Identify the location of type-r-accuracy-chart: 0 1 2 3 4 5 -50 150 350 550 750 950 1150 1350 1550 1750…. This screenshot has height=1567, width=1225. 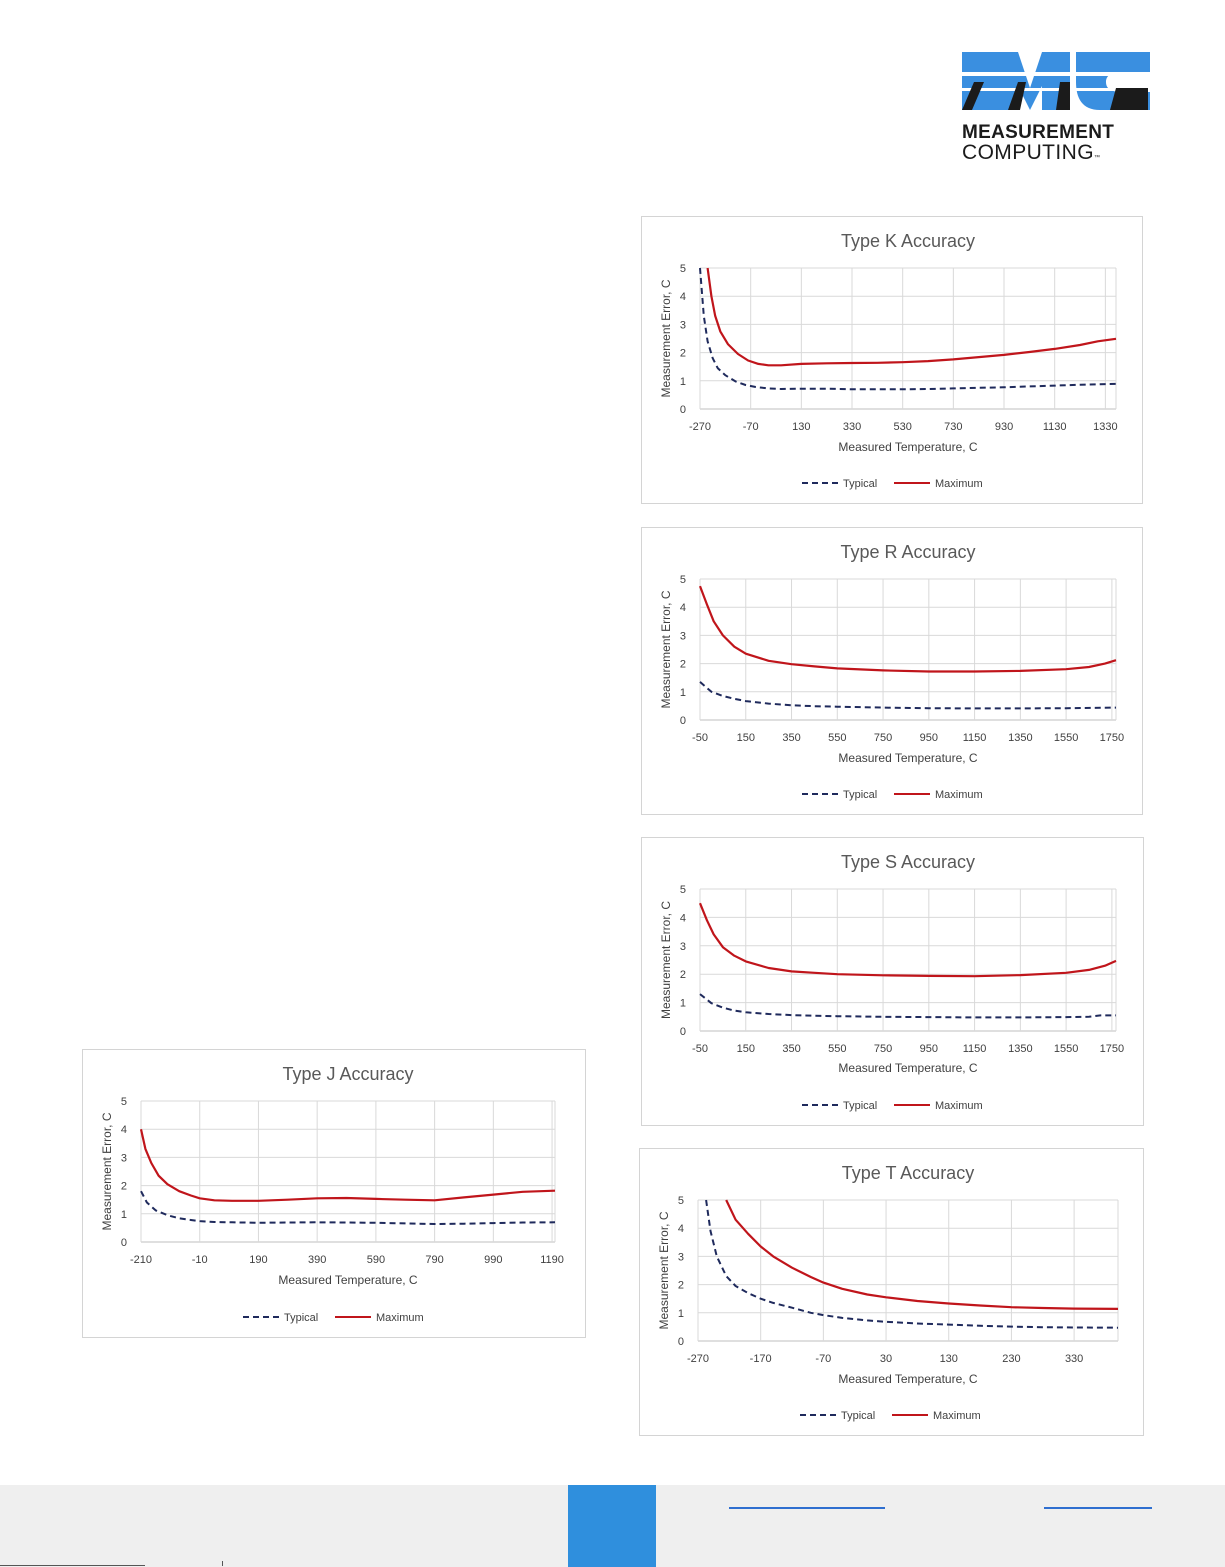
(892, 671).